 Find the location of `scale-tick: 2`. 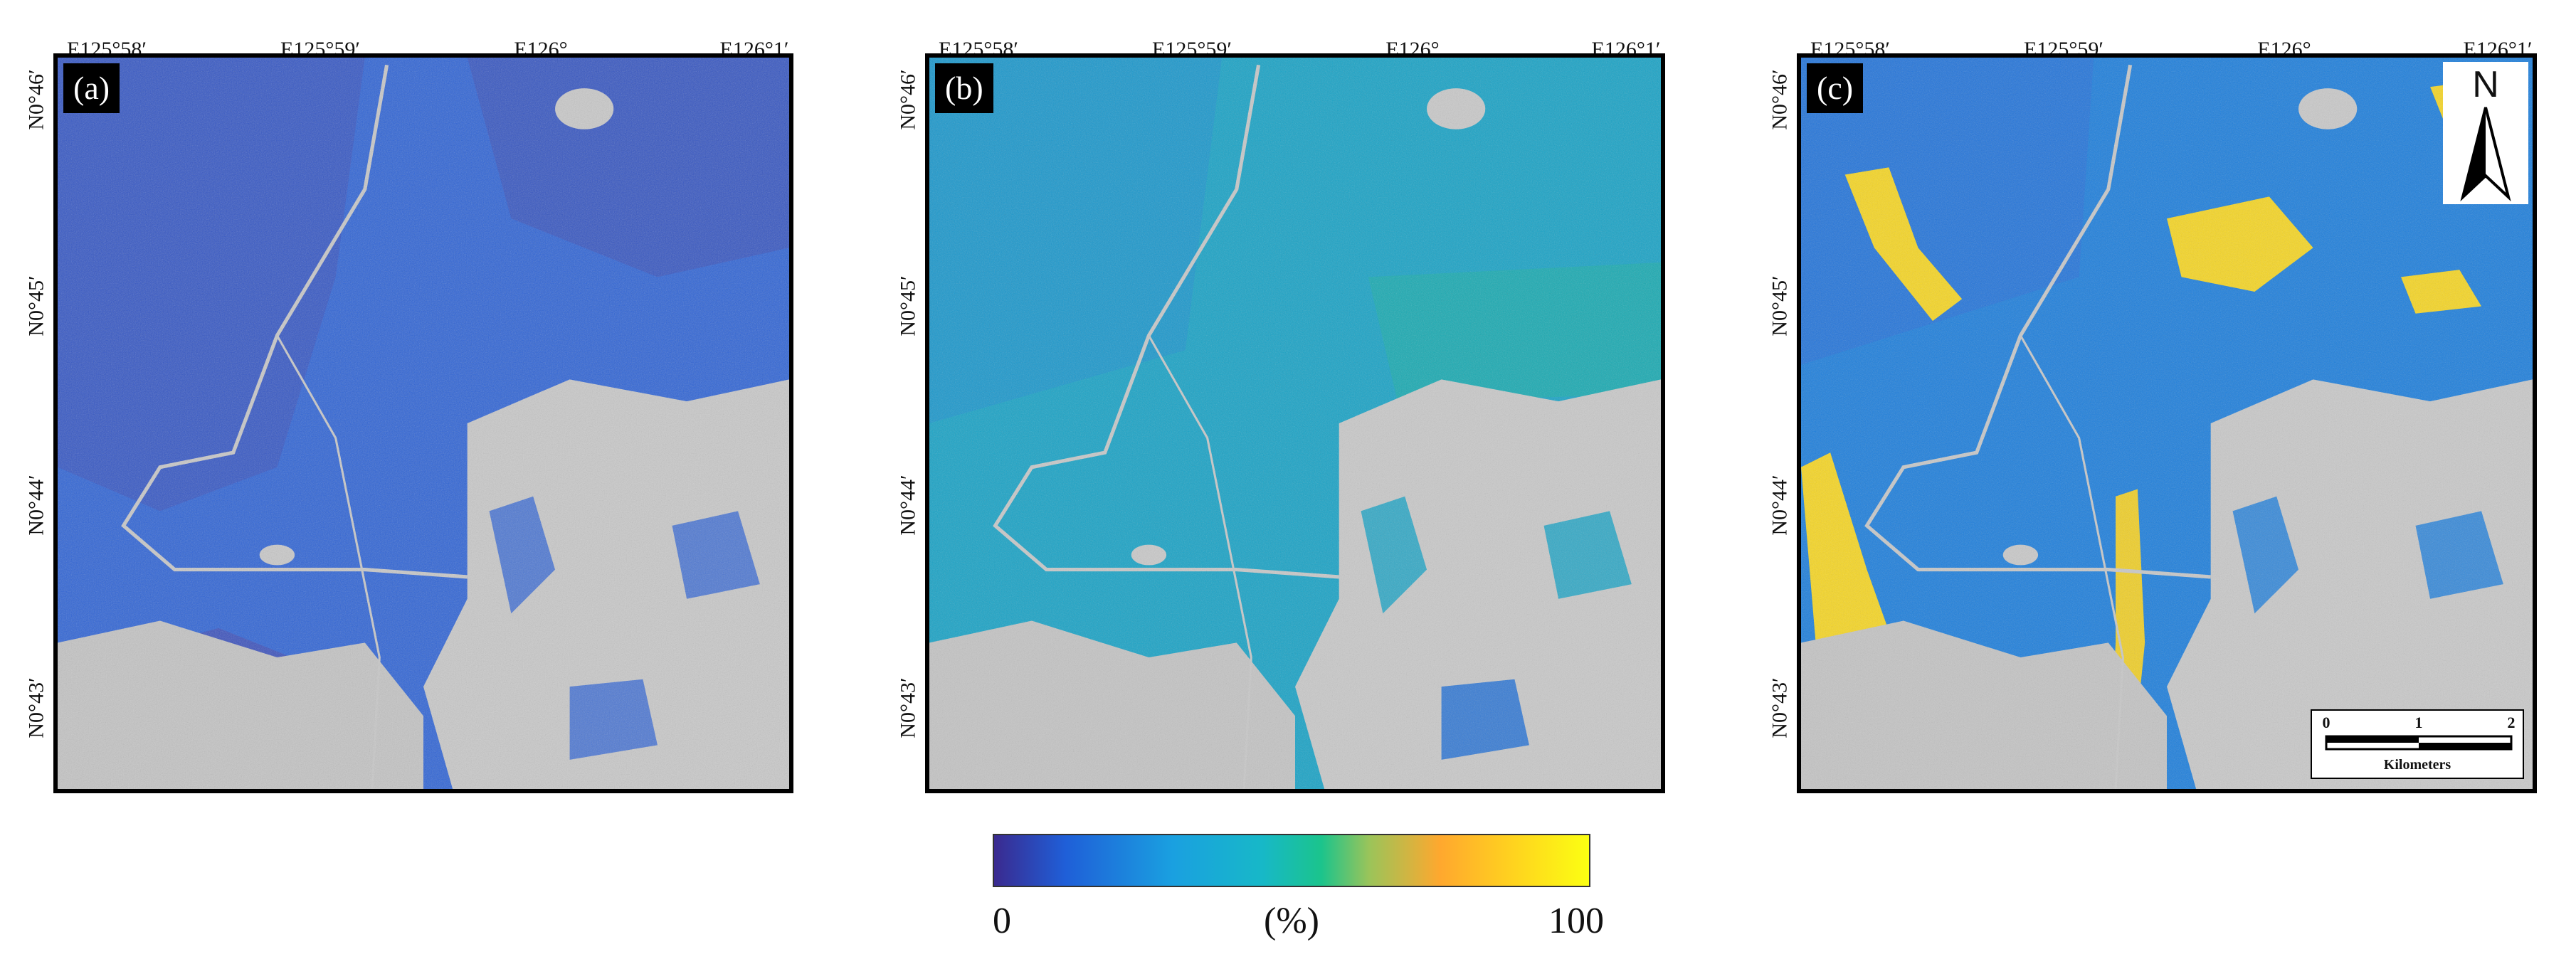

scale-tick: 2 is located at coordinates (2511, 722).